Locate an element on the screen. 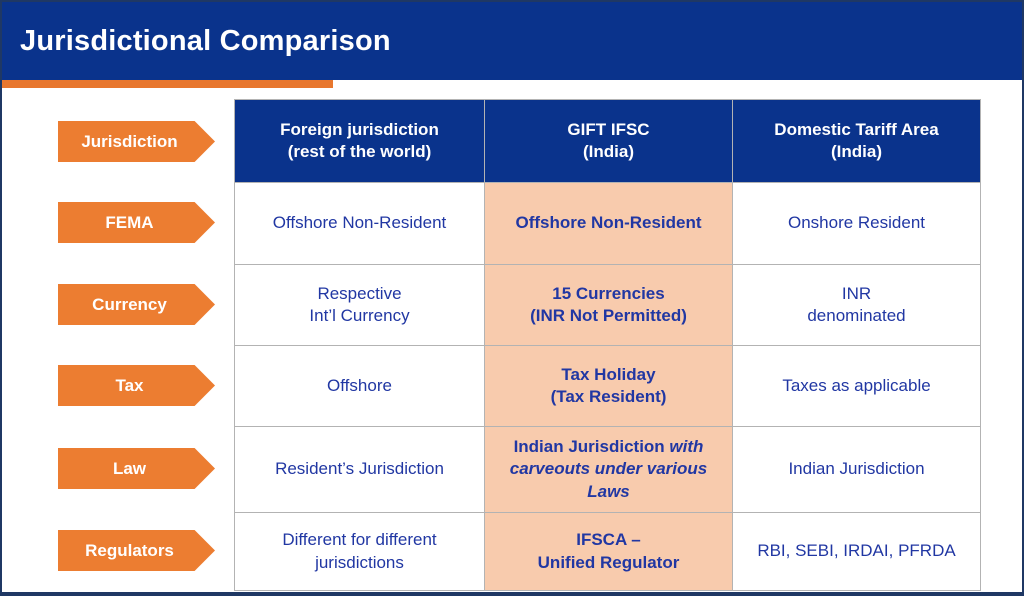 The image size is (1024, 596). row-label-tax: Tax is located at coordinates (136, 385).